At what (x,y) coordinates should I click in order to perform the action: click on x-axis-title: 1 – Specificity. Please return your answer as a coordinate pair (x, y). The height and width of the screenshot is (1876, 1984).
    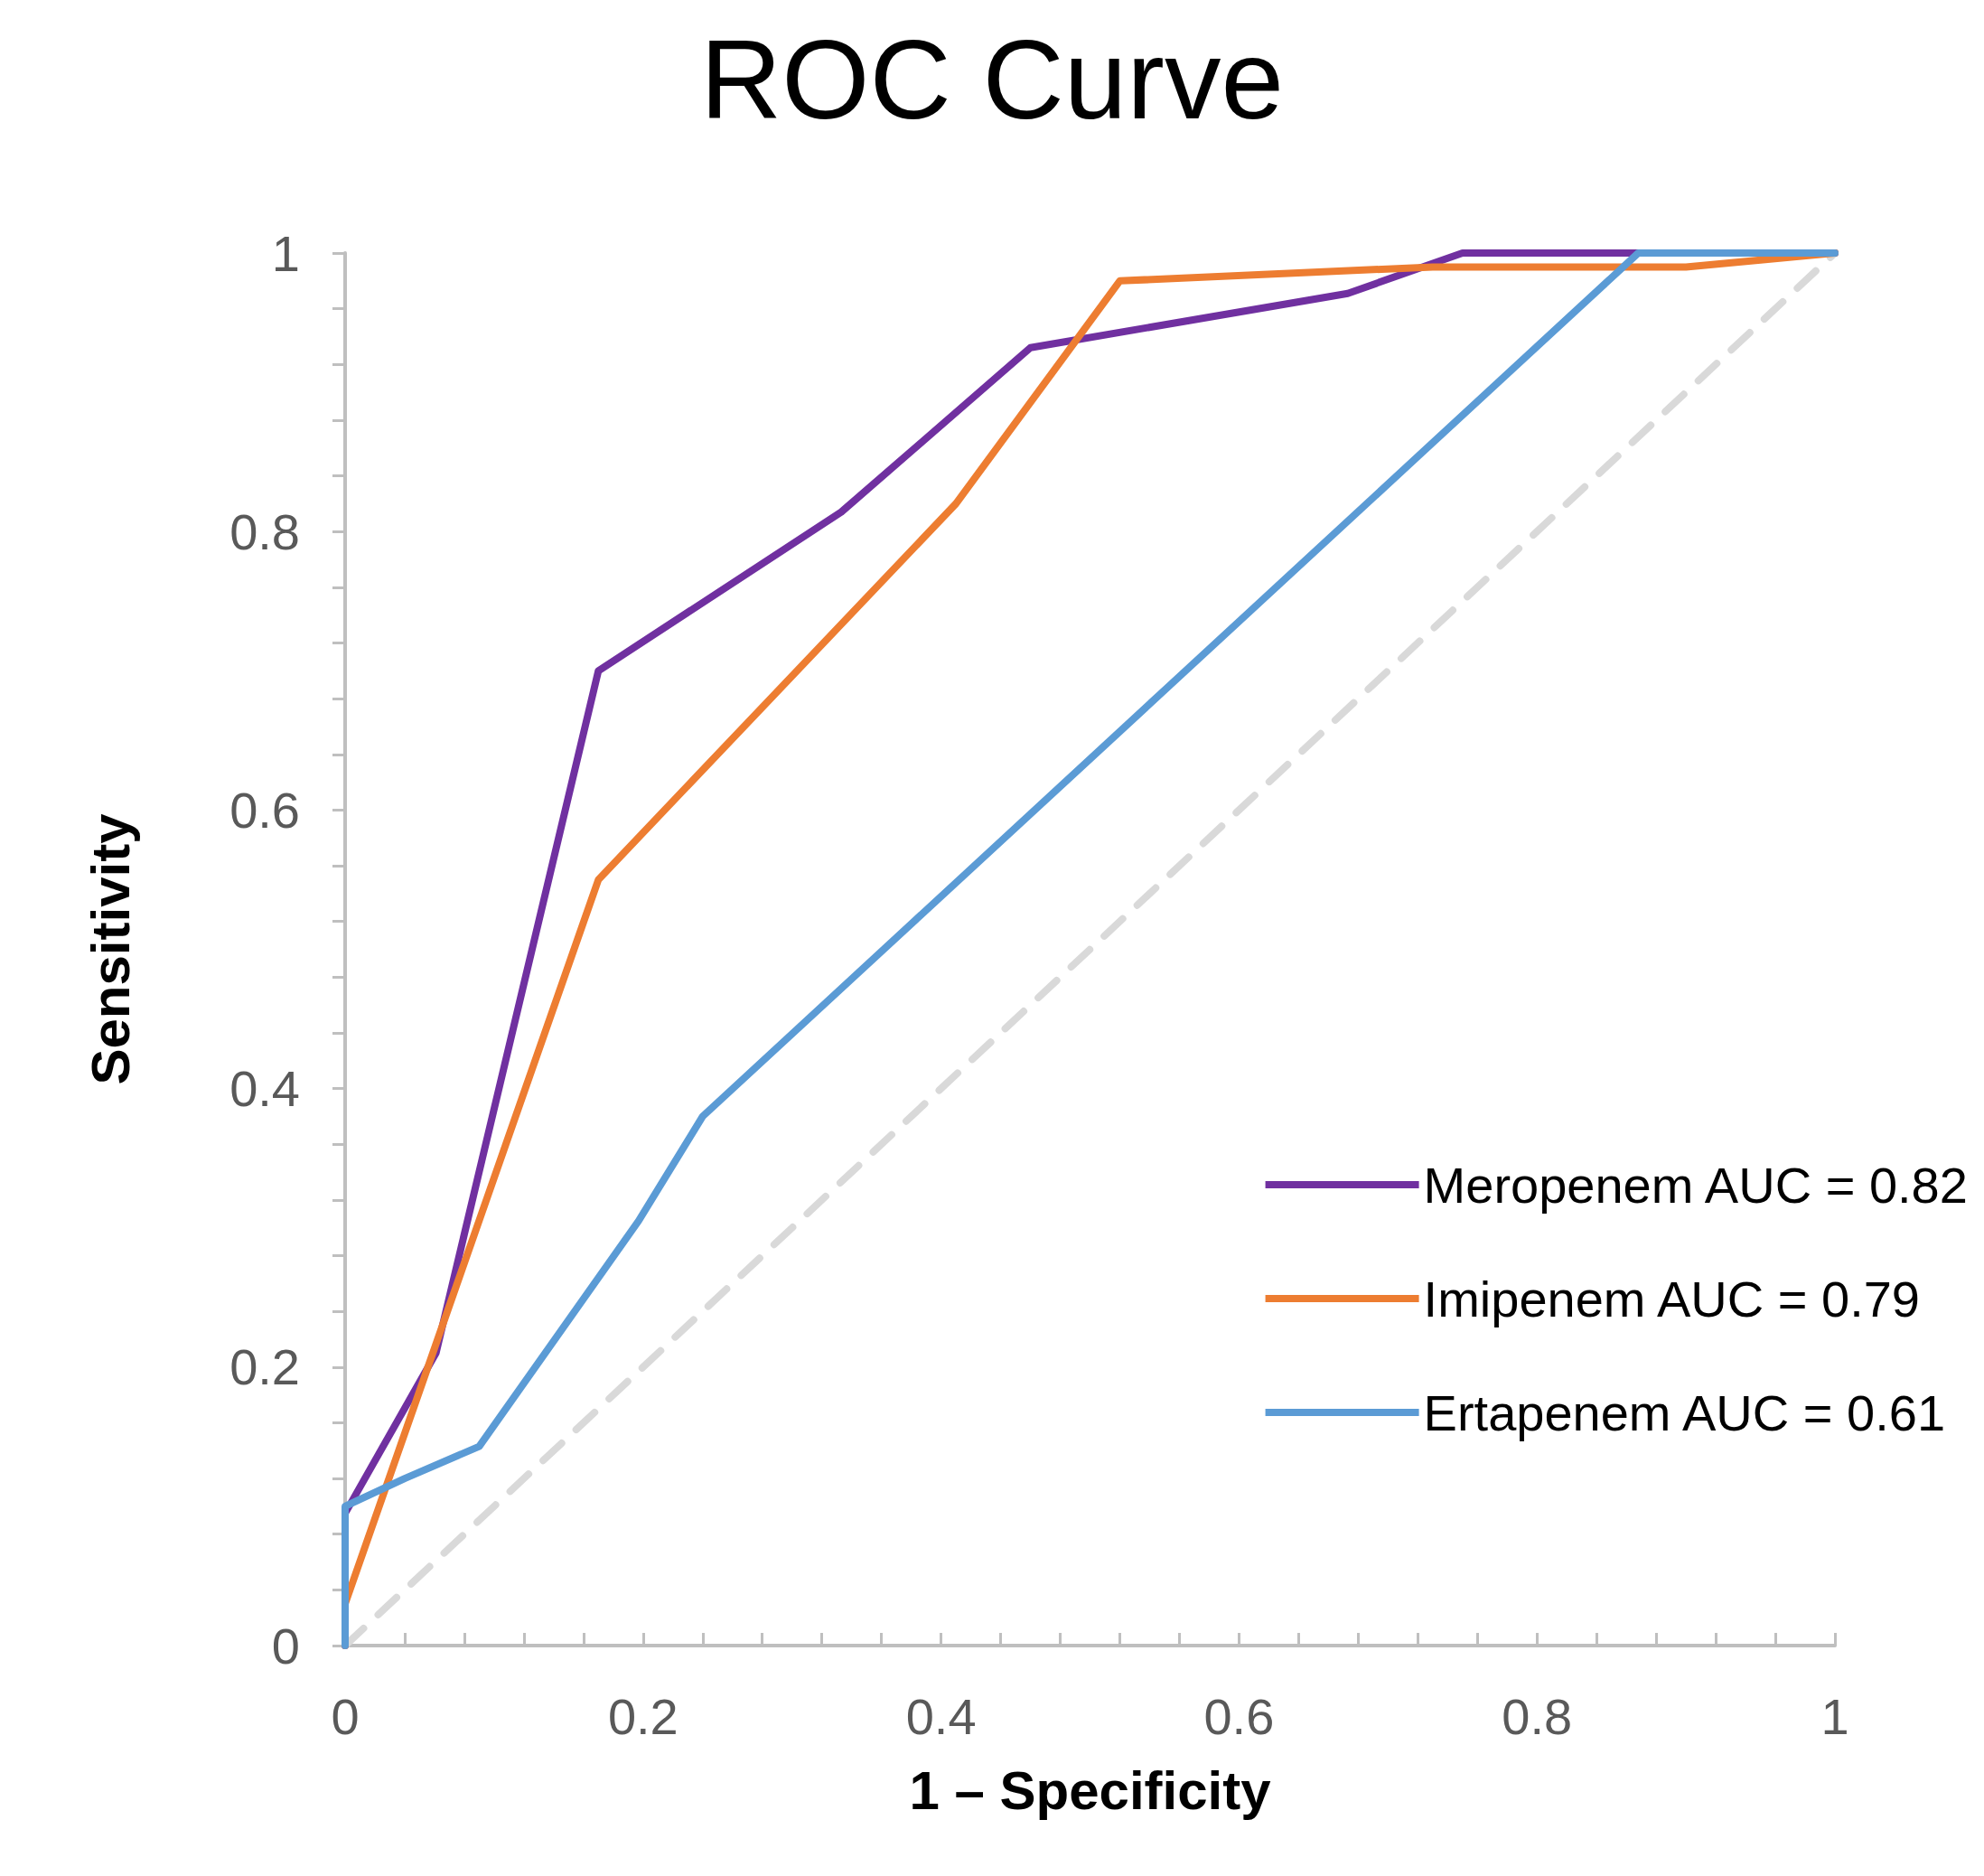
    Looking at the image, I should click on (1091, 1790).